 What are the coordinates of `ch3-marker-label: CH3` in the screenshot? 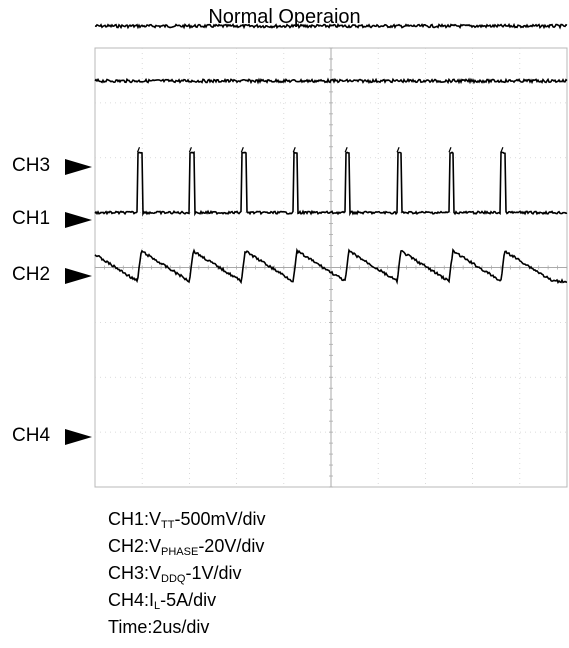 It's located at (31, 165).